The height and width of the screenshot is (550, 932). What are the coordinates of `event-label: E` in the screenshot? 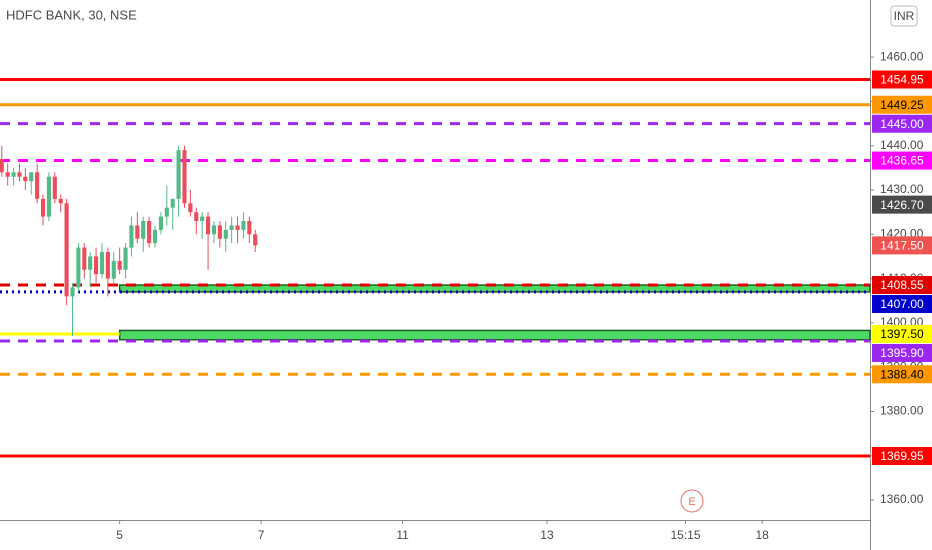 It's located at (691, 502).